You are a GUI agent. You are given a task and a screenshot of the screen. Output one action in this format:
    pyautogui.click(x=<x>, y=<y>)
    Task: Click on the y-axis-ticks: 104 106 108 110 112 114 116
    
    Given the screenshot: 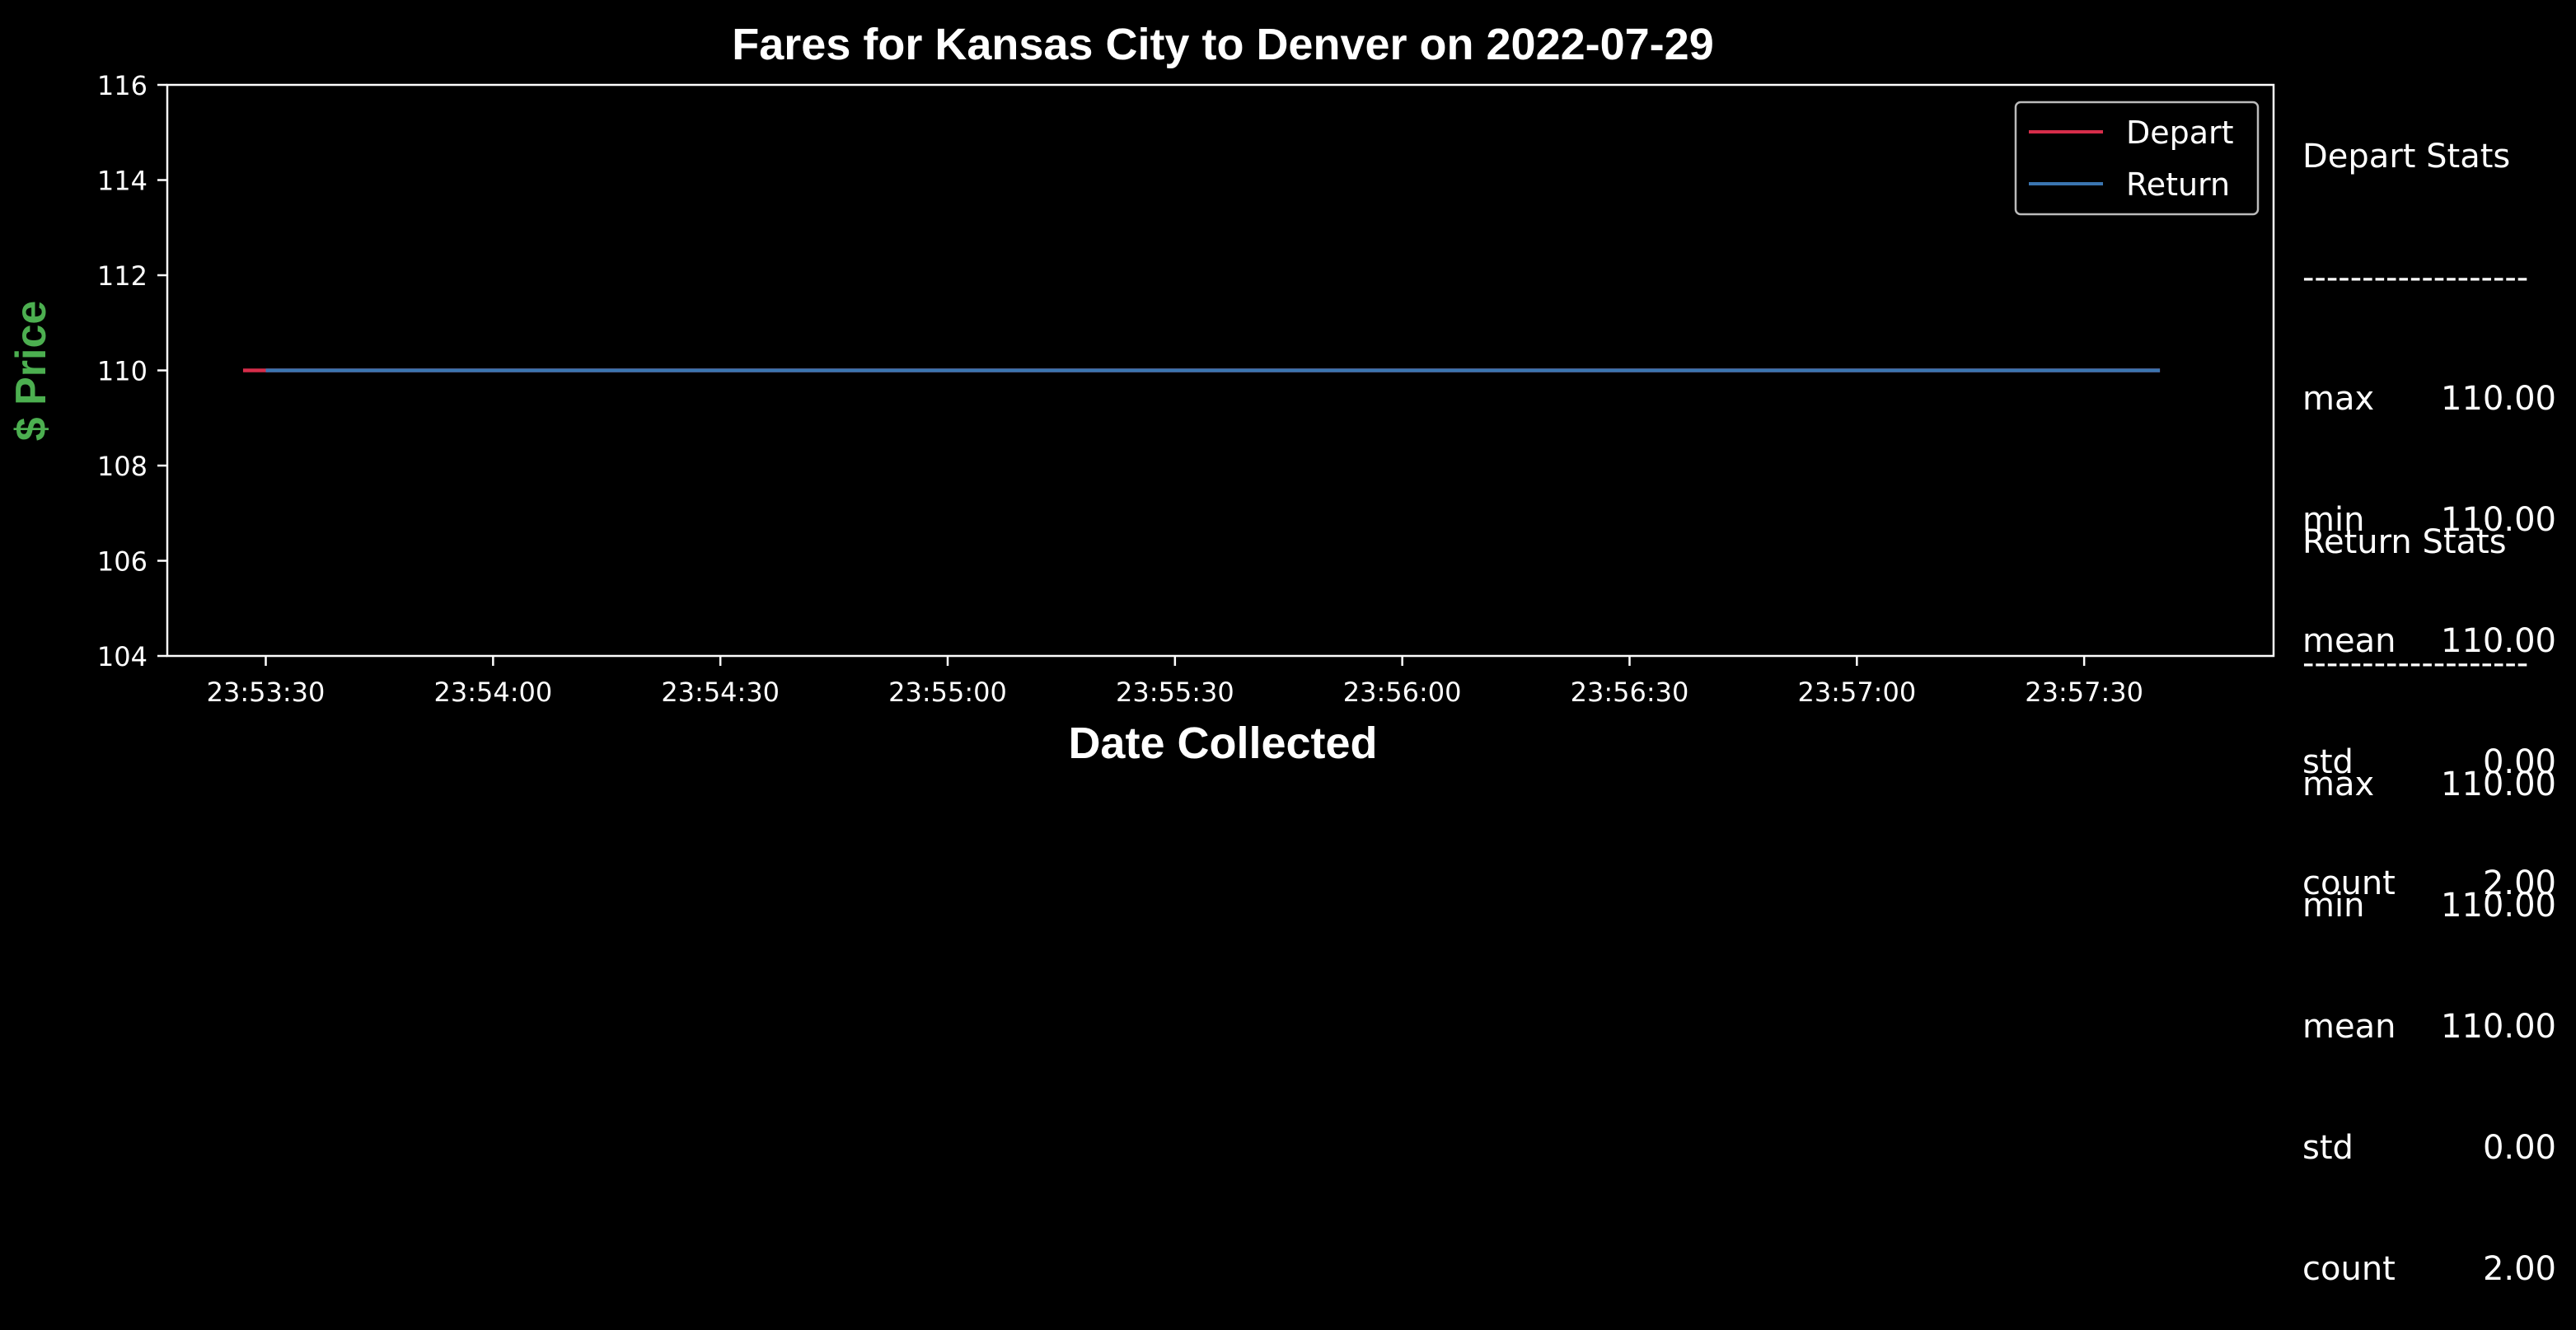 What is the action you would take?
    pyautogui.click(x=132, y=371)
    